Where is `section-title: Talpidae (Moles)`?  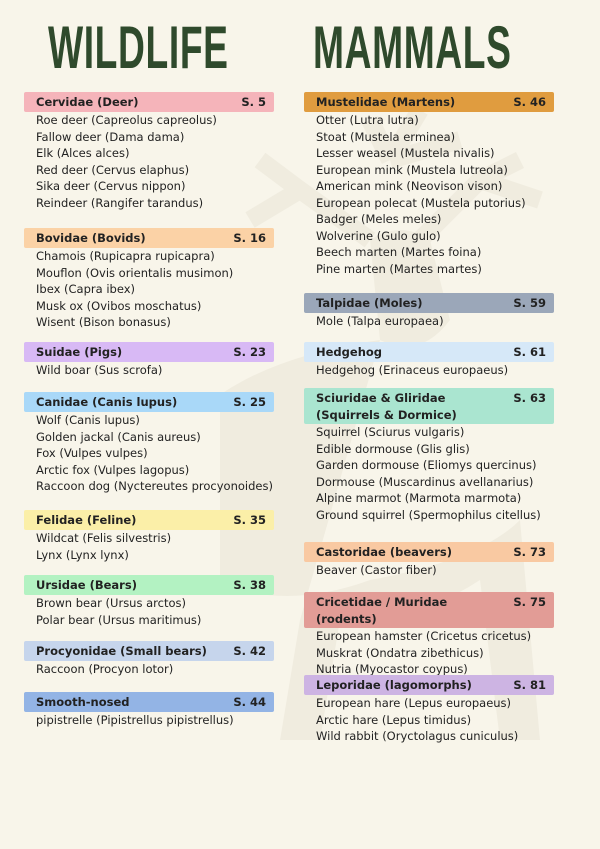
section-title: Talpidae (Moles) is located at coordinates (369, 303).